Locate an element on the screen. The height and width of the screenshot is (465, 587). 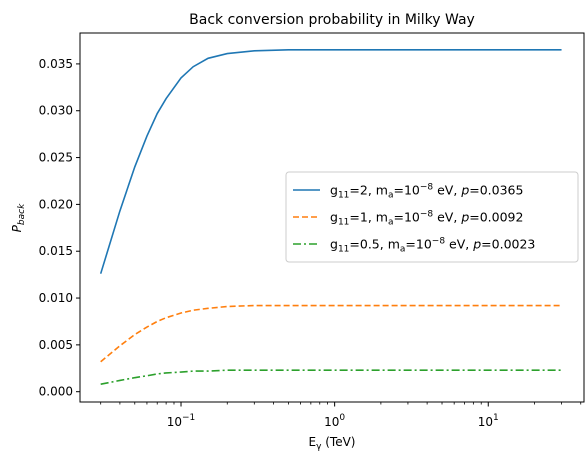
legend-label: g11=0.5, ma=10−8 eV, p=0.0023 is located at coordinates (432, 246).